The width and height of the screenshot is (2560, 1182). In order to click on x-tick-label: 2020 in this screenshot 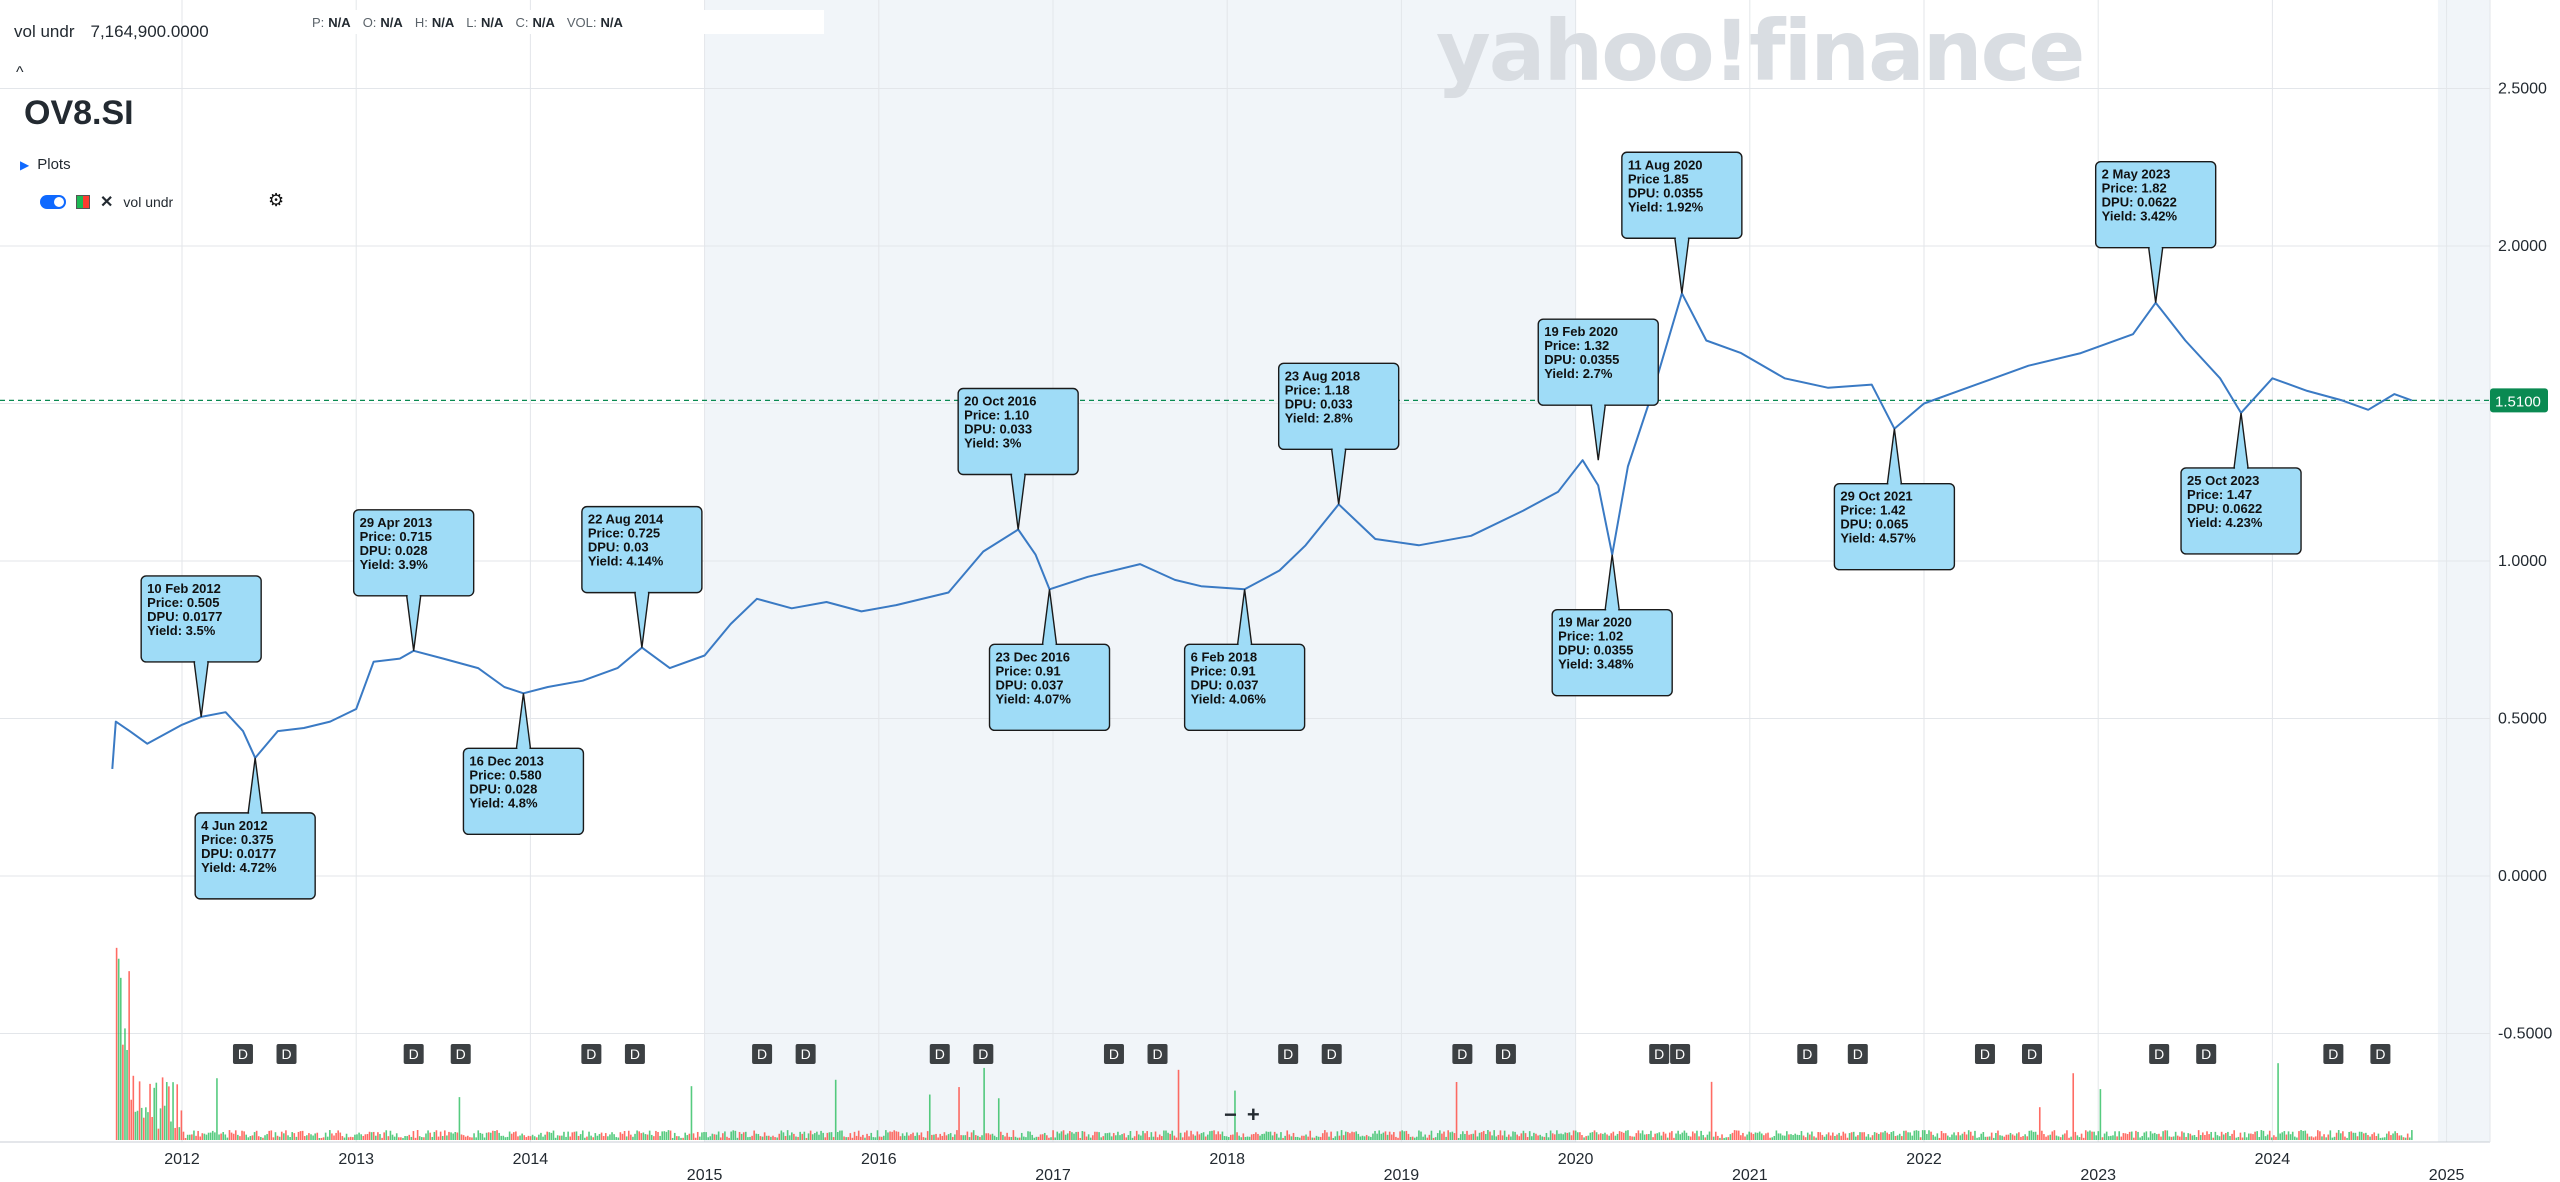, I will do `click(1576, 1159)`.